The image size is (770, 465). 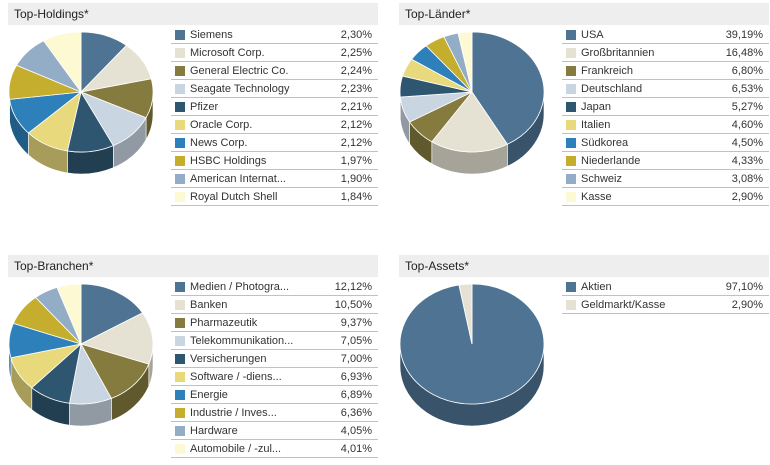 What do you see at coordinates (356, 70) in the screenshot?
I see `legend-value: 2,24%` at bounding box center [356, 70].